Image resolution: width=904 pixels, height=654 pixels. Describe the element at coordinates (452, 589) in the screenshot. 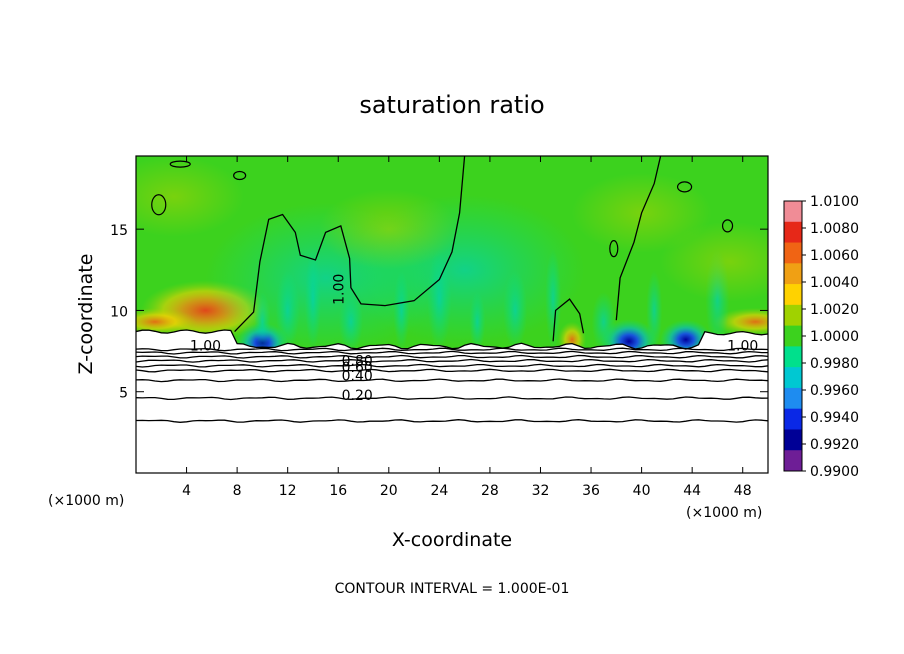

I see `contour-interval-note: CONTOUR INTERVAL = 1.000E-01` at that location.